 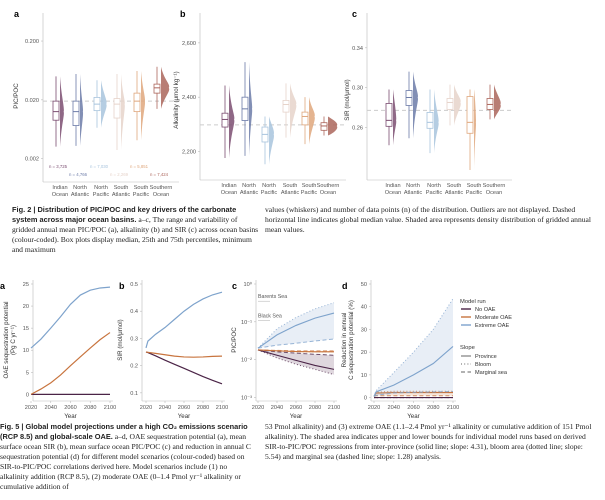 I want to click on y-tick-label: 50, so click(x=364, y=285).